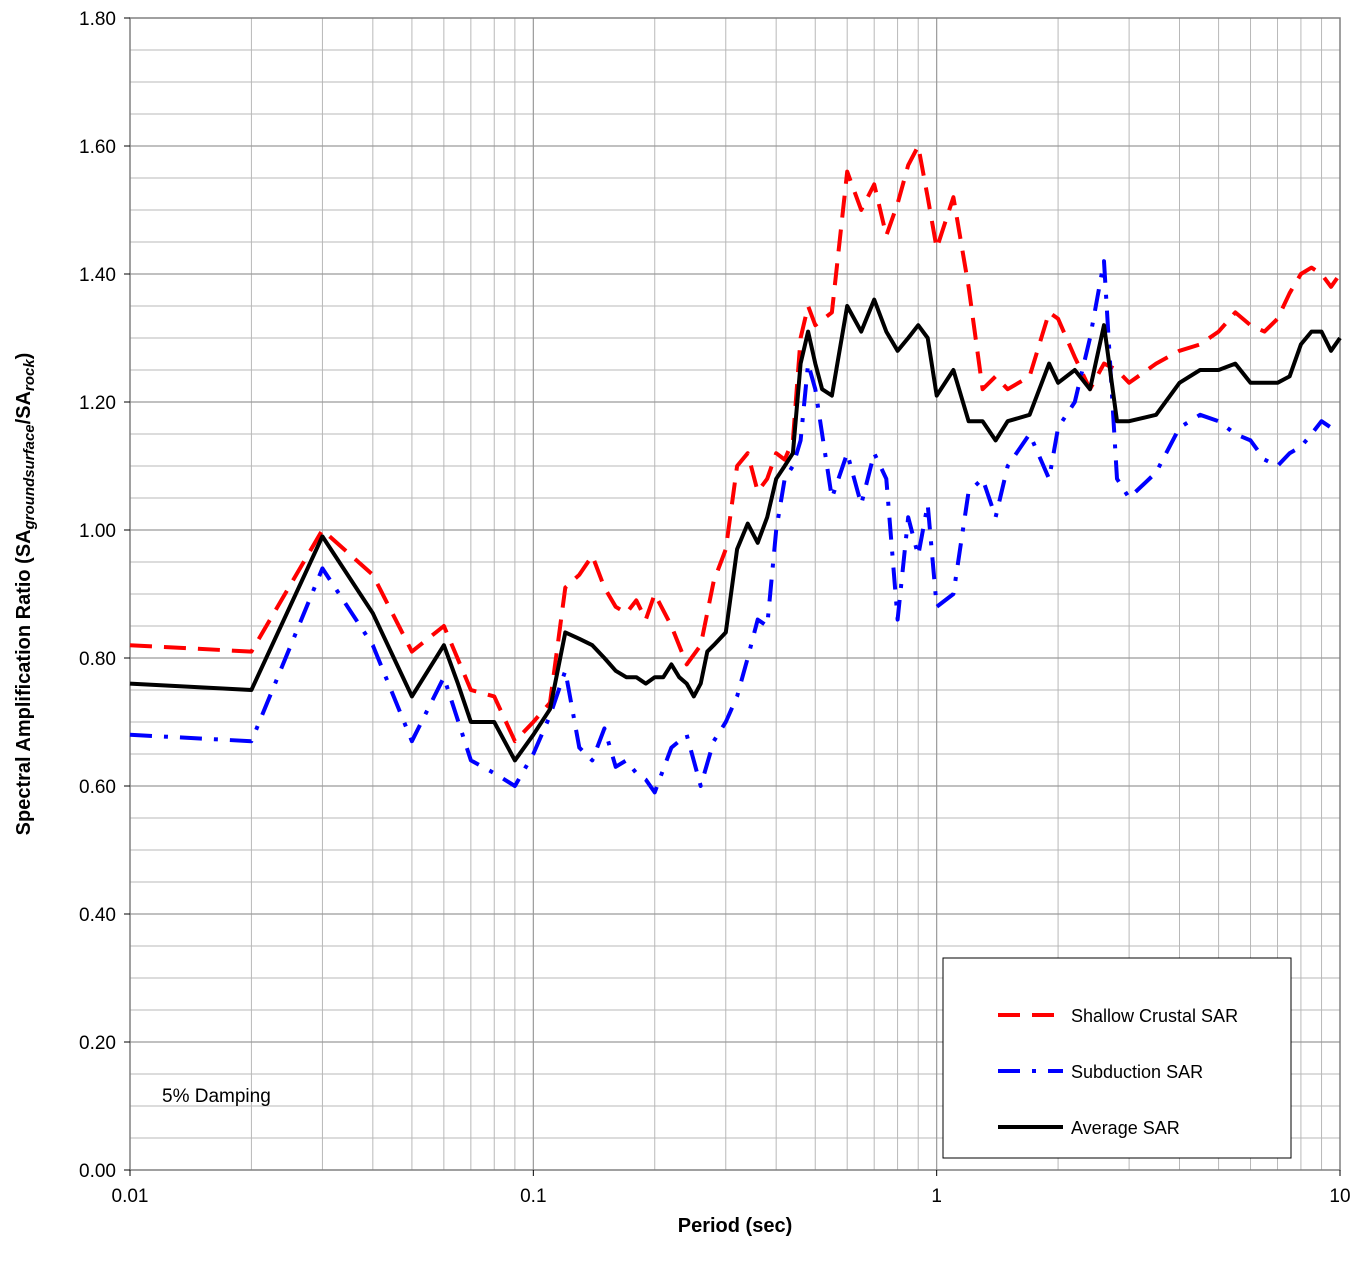 Image resolution: width=1365 pixels, height=1262 pixels. What do you see at coordinates (97, 403) in the screenshot?
I see `y-tick-label: 1.20` at bounding box center [97, 403].